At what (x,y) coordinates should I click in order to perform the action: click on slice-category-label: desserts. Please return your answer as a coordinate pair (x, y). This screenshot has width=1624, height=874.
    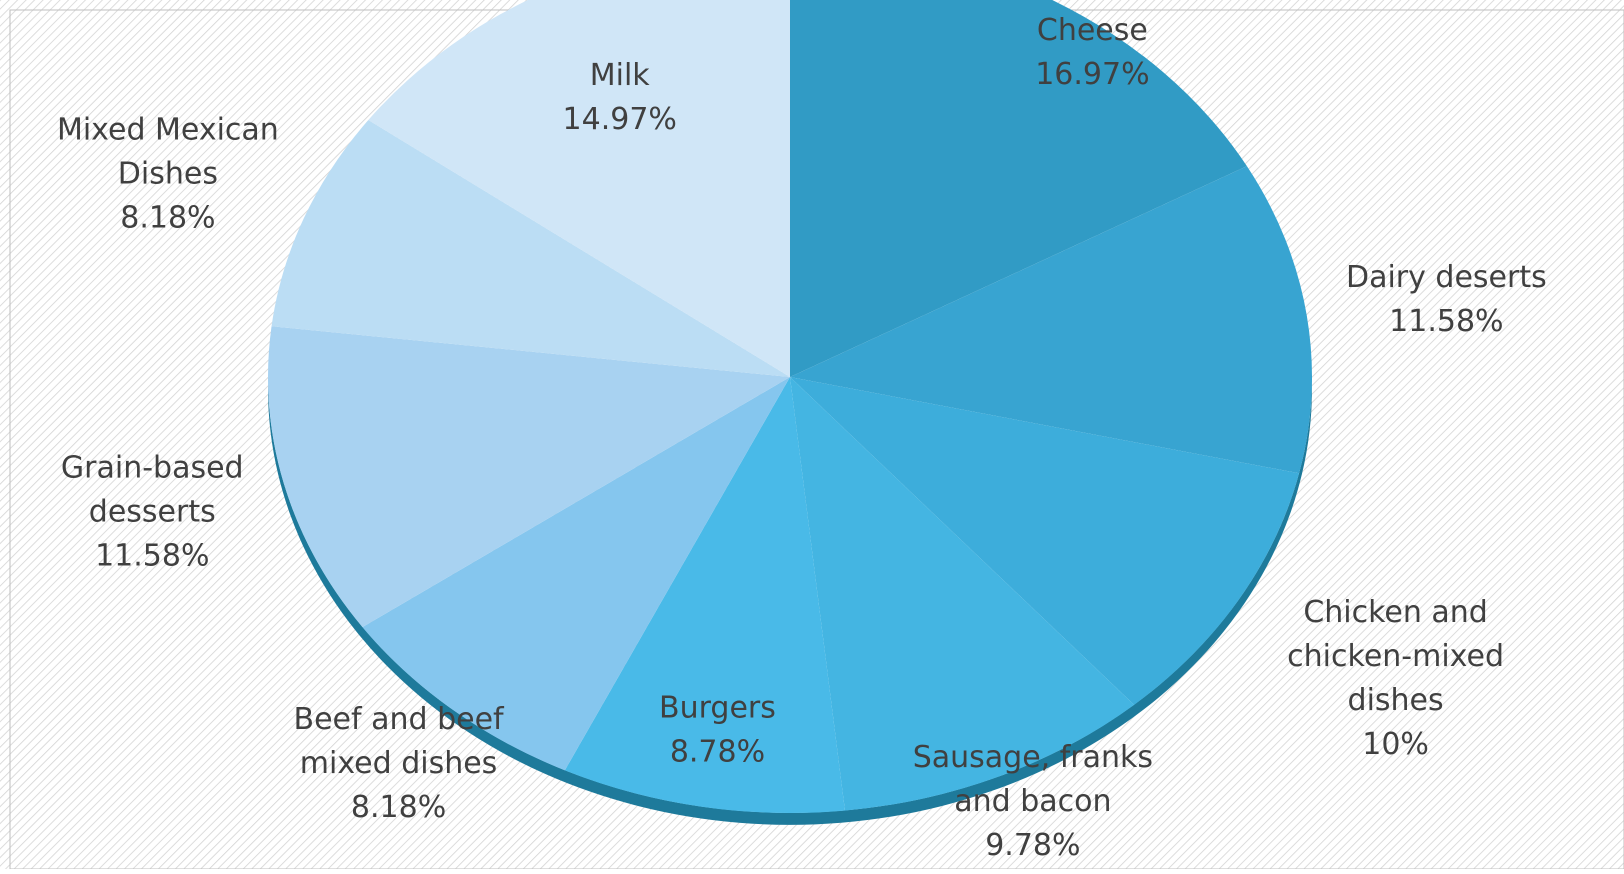
    Looking at the image, I should click on (152, 511).